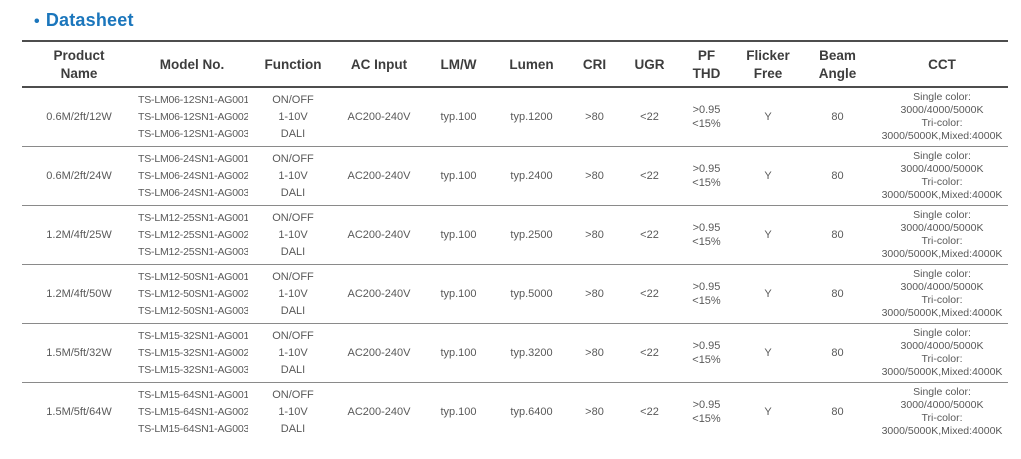 The image size is (1021, 459). Describe the element at coordinates (531, 353) in the screenshot. I see `cell-lumen: typ.3200` at that location.